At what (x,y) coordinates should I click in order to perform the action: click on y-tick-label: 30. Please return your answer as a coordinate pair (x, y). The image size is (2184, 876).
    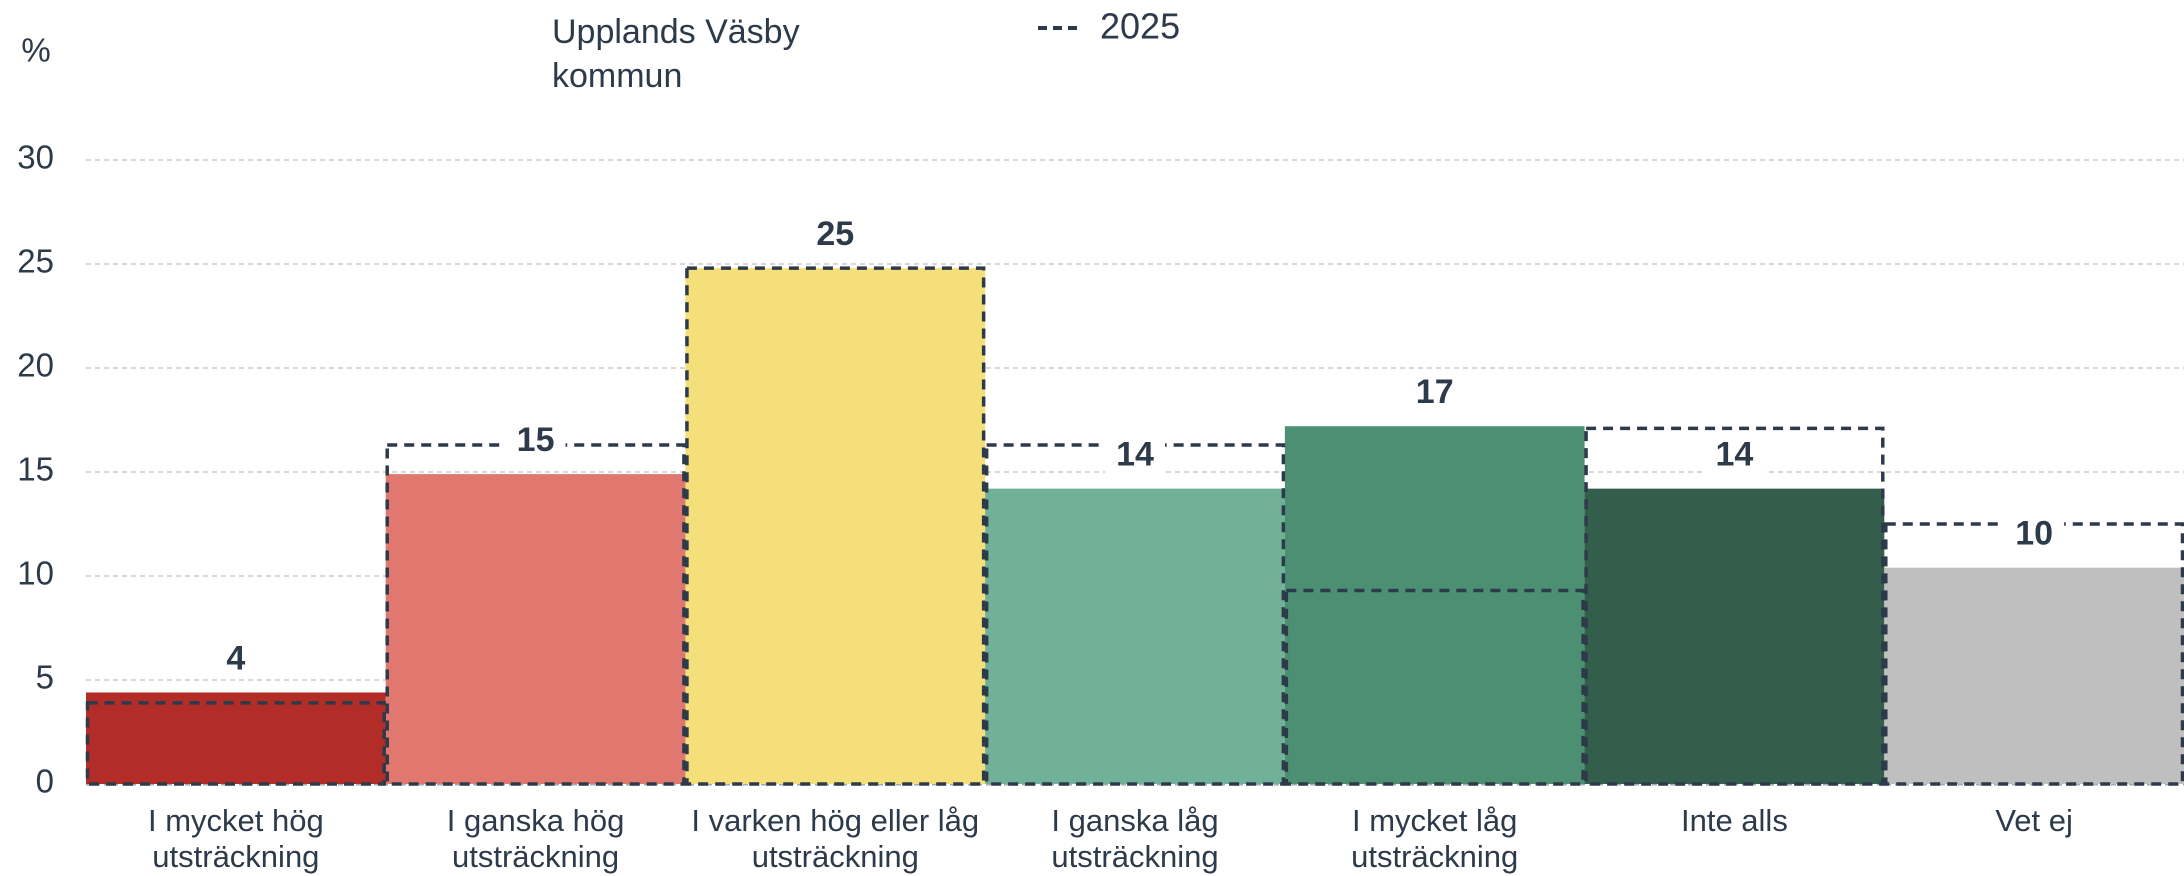
    Looking at the image, I should click on (35, 157).